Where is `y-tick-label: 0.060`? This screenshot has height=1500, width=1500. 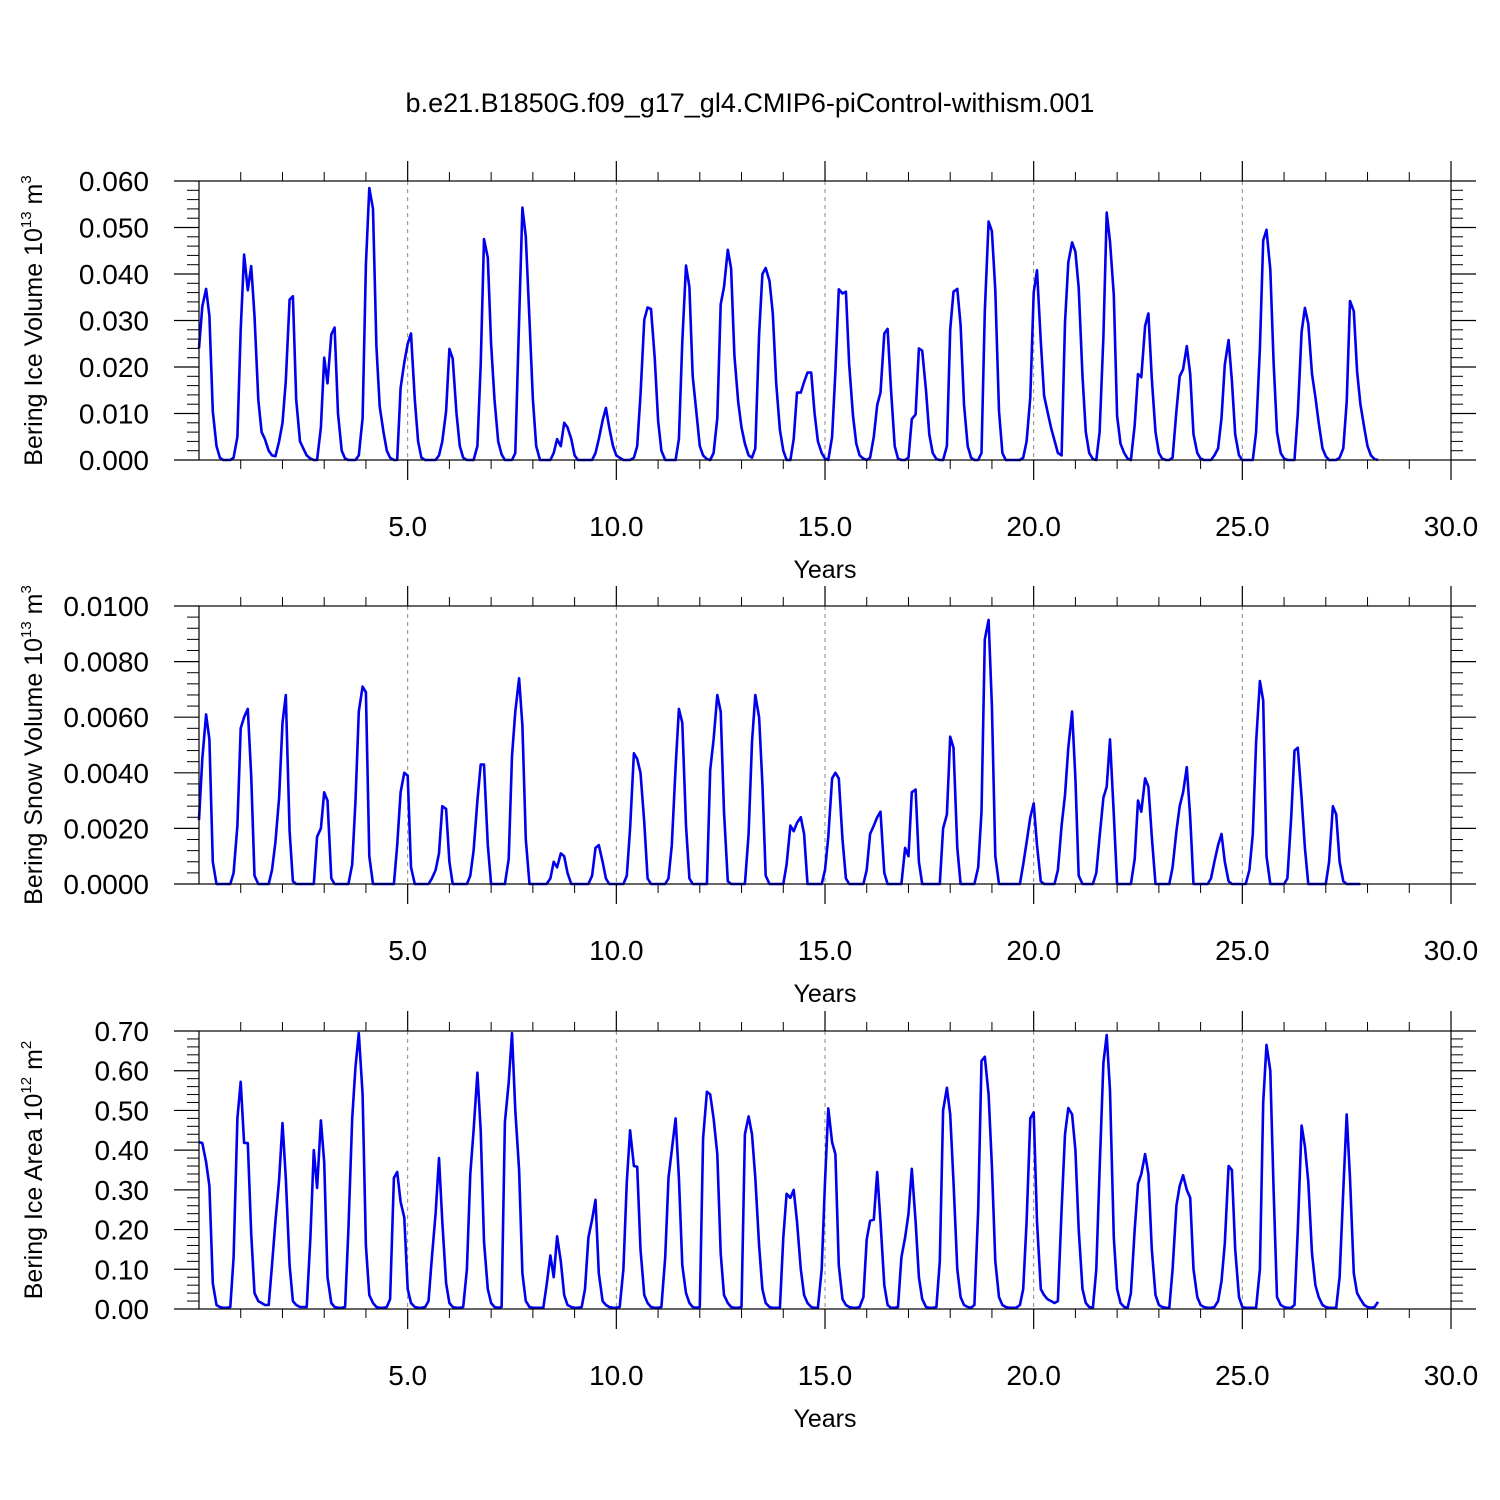 y-tick-label: 0.060 is located at coordinates (114, 181).